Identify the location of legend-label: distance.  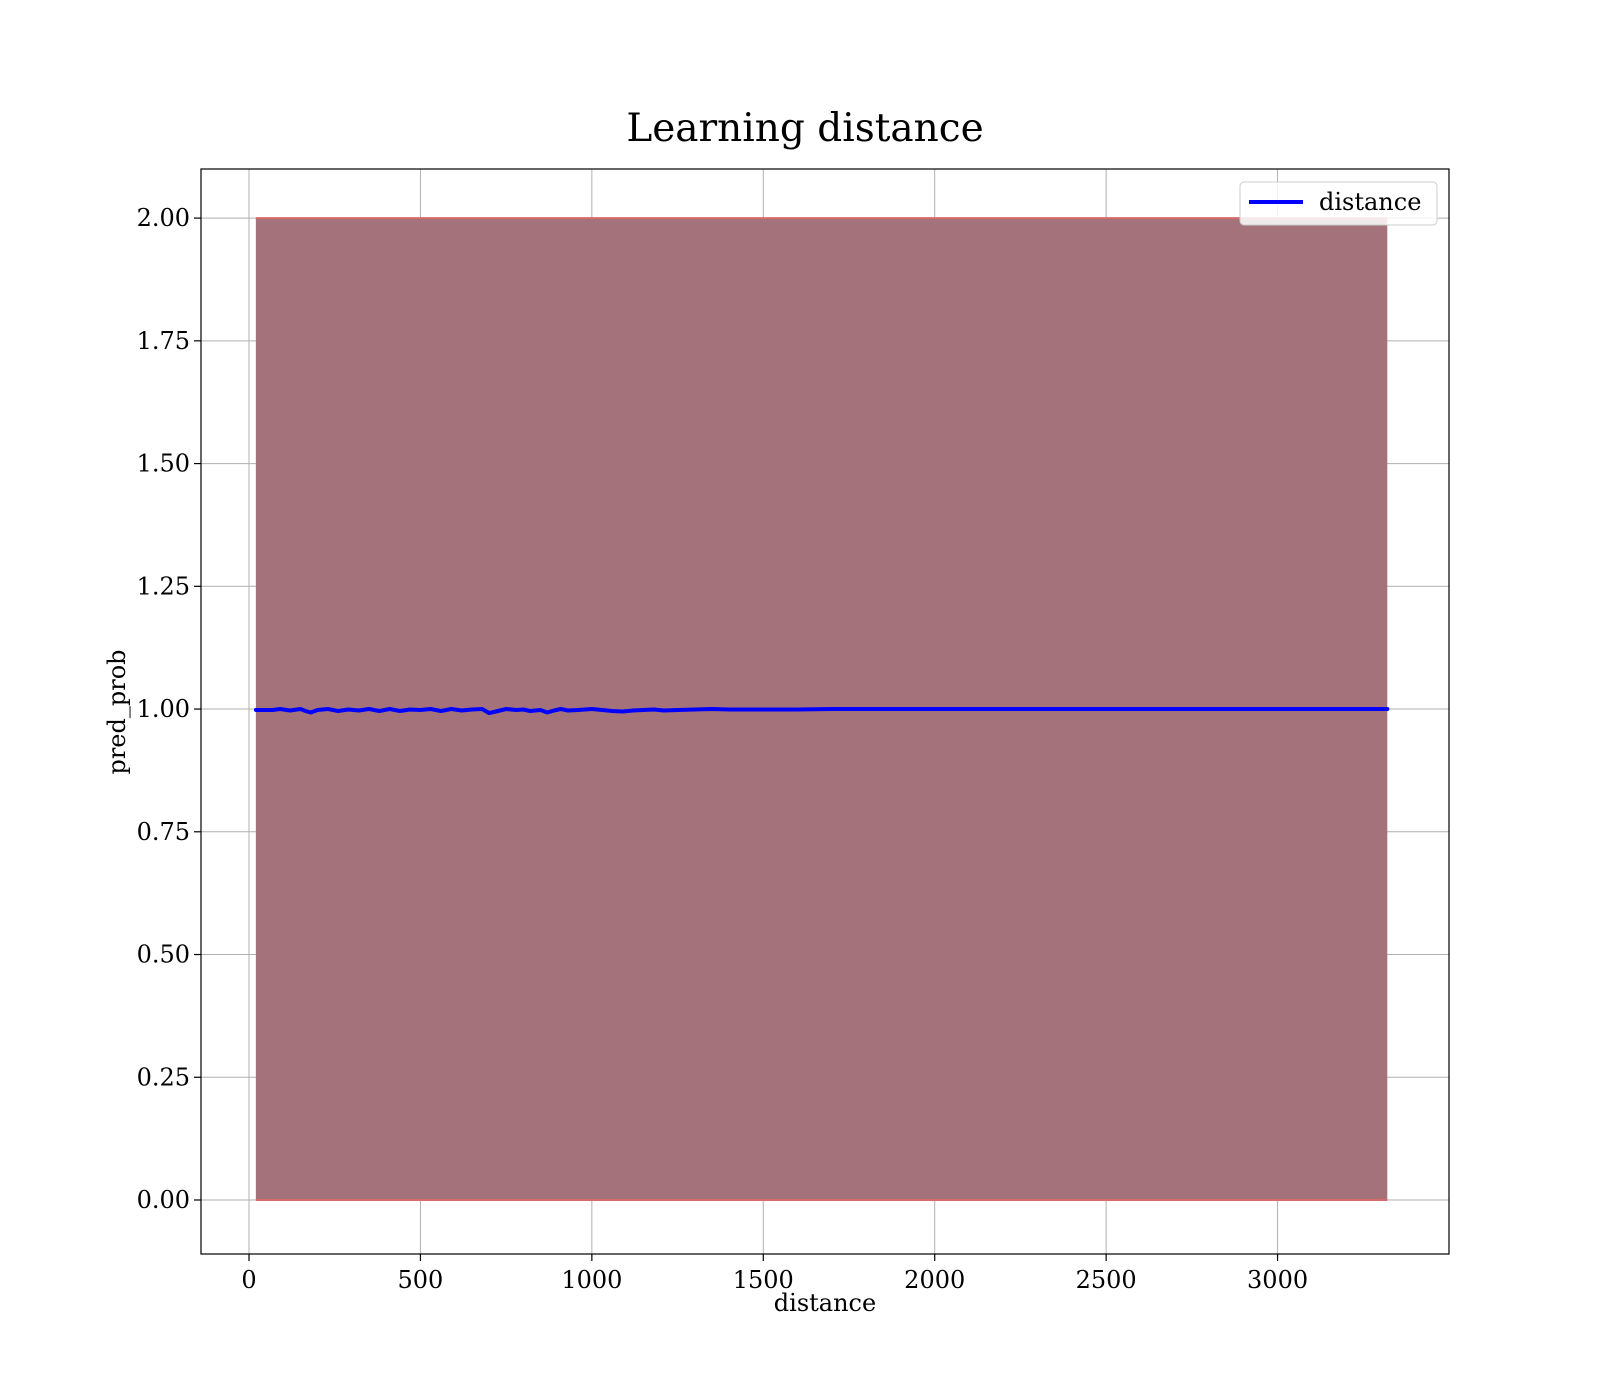
(1370, 202).